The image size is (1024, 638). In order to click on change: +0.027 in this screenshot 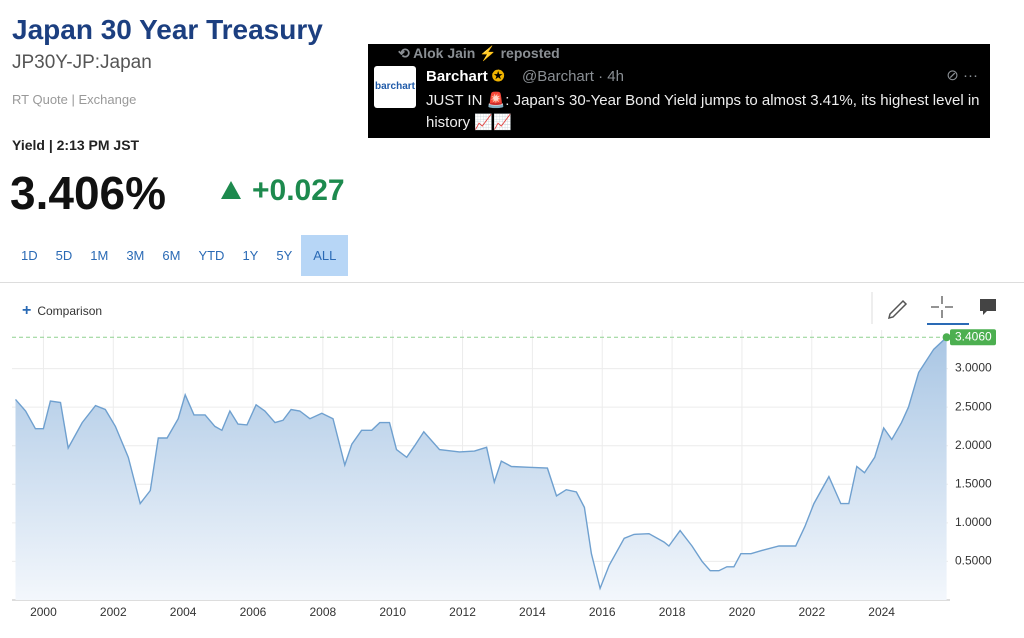, I will do `click(298, 190)`.